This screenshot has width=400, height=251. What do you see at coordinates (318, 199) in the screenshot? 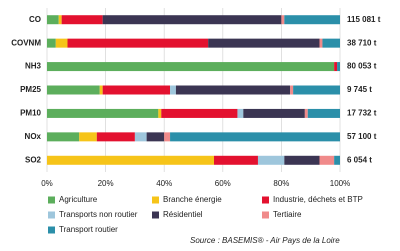
I see `legend-label: Industrie, déchets et BTP` at bounding box center [318, 199].